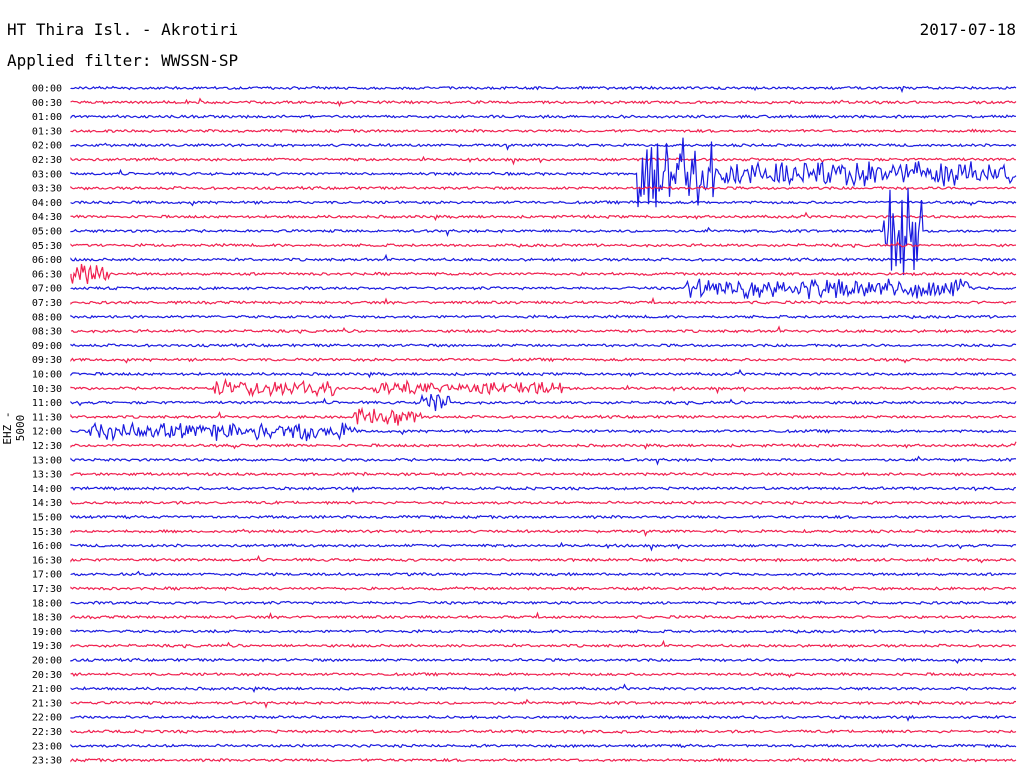 This screenshot has width=1024, height=780. What do you see at coordinates (47, 303) in the screenshot?
I see `row-time-label: 07:30` at bounding box center [47, 303].